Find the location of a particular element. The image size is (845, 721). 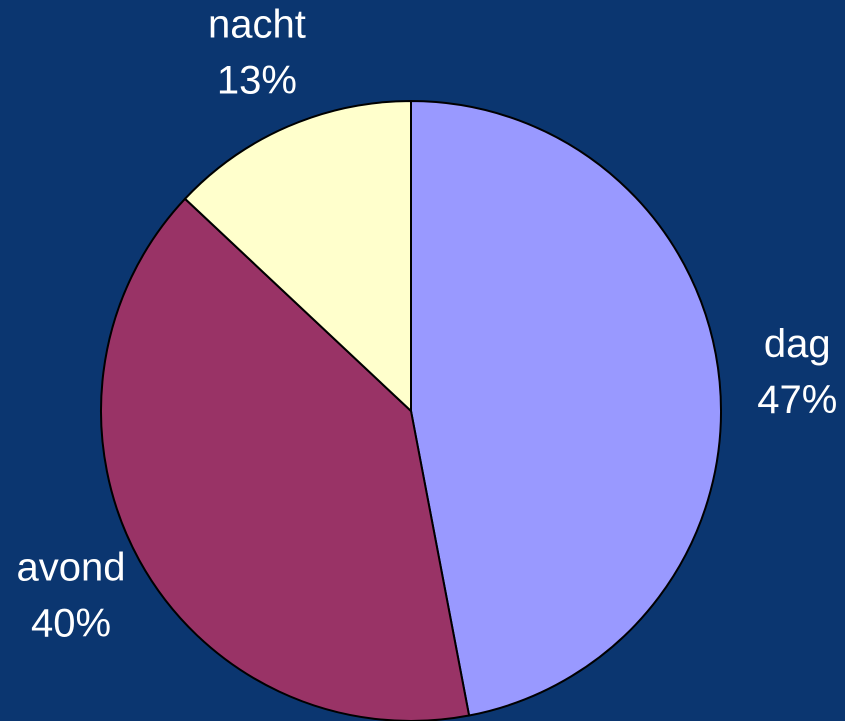

slice-category-label: avond is located at coordinates (71, 567).